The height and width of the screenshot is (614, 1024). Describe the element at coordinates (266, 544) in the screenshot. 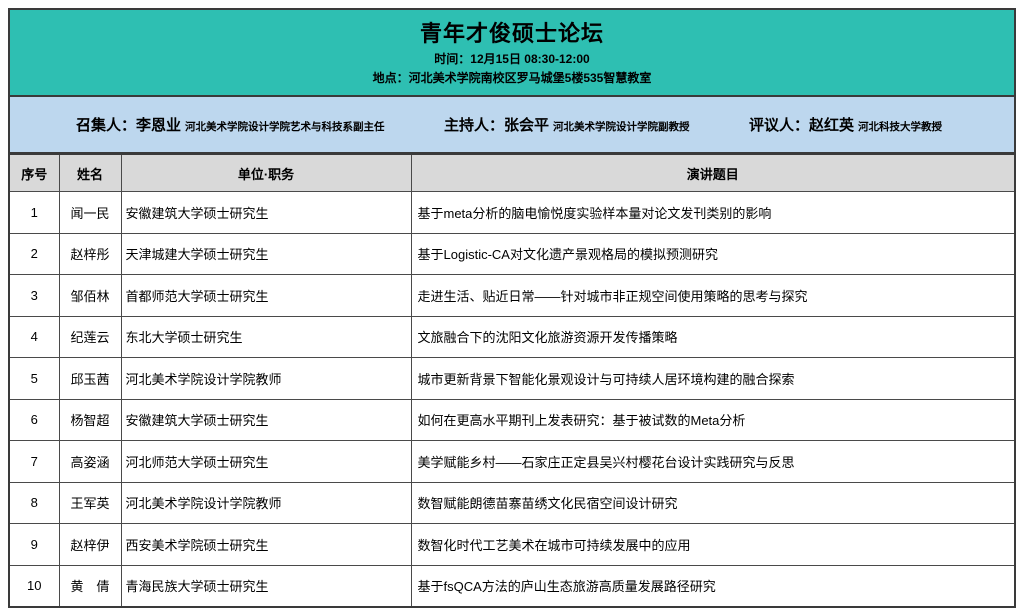

I see `affiliation-cell: 西安美术学院硕士研究生` at that location.